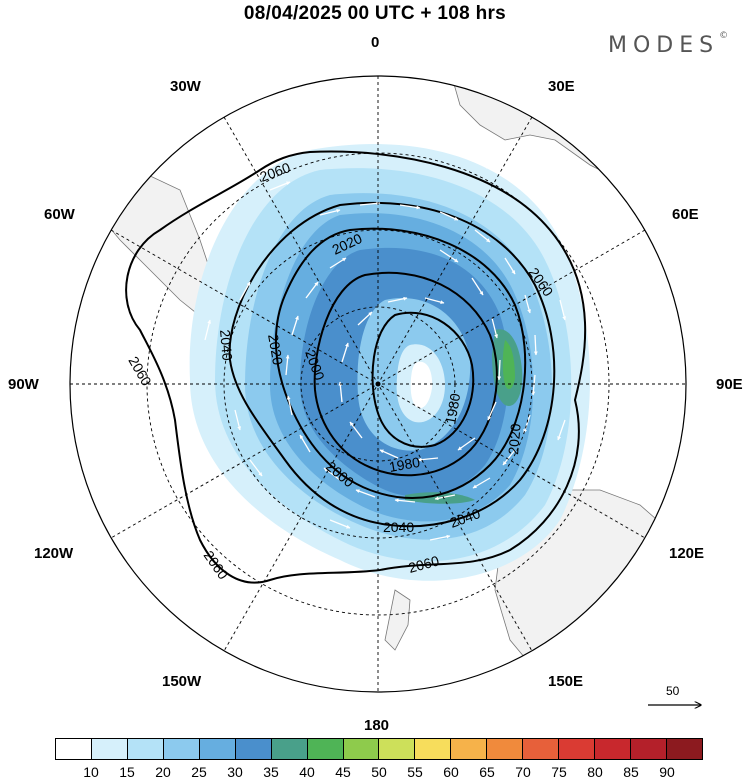  I want to click on colorbar, so click(379, 749).